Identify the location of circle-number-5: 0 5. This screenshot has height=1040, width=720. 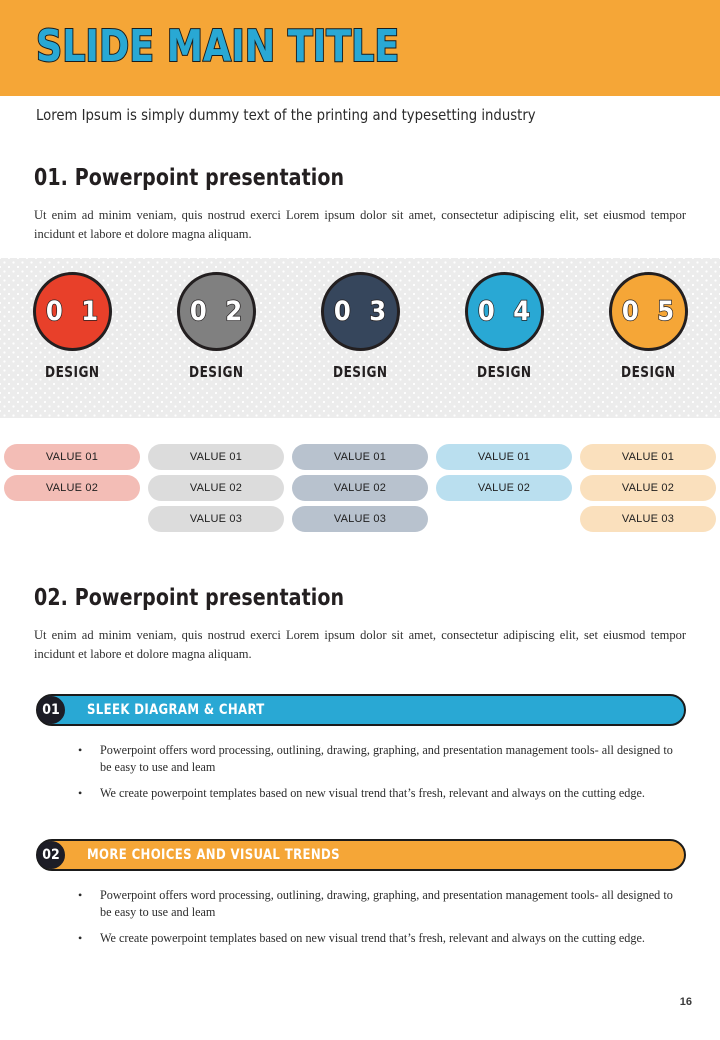
(650, 311).